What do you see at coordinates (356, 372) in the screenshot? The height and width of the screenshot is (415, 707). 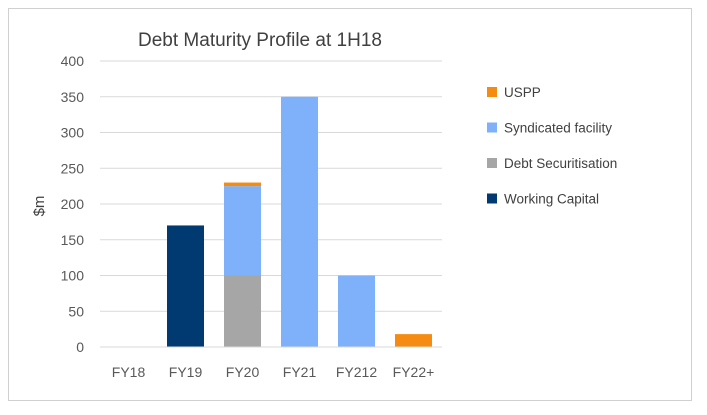 I see `x-tick-label: FY212` at bounding box center [356, 372].